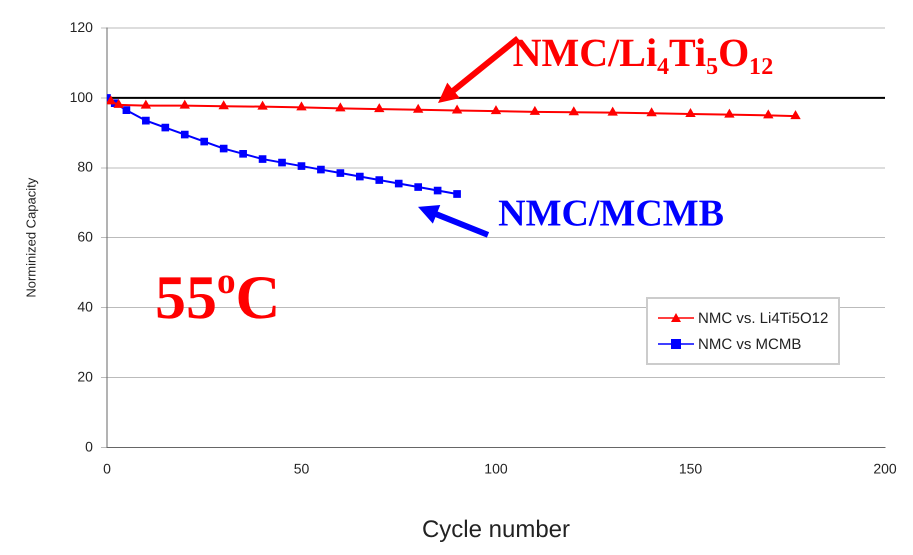 This screenshot has width=913, height=555. I want to click on x-tick-label: 100, so click(496, 468).